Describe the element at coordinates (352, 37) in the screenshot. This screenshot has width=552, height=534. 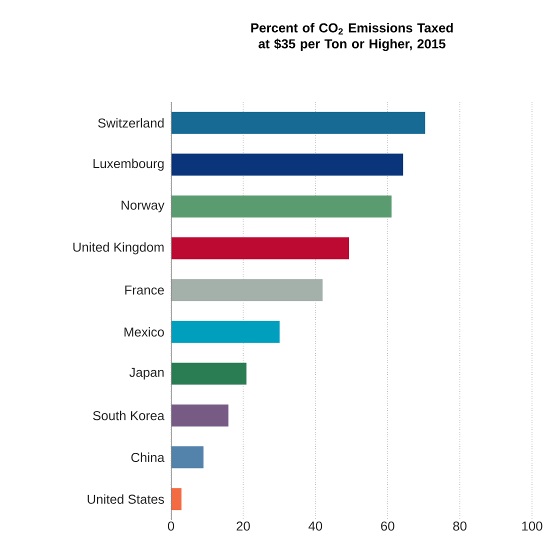
I see `chart-title: Percent of CO$_{2}$ Emissions Taxed at $35 per Ton or Higher, 2015` at that location.